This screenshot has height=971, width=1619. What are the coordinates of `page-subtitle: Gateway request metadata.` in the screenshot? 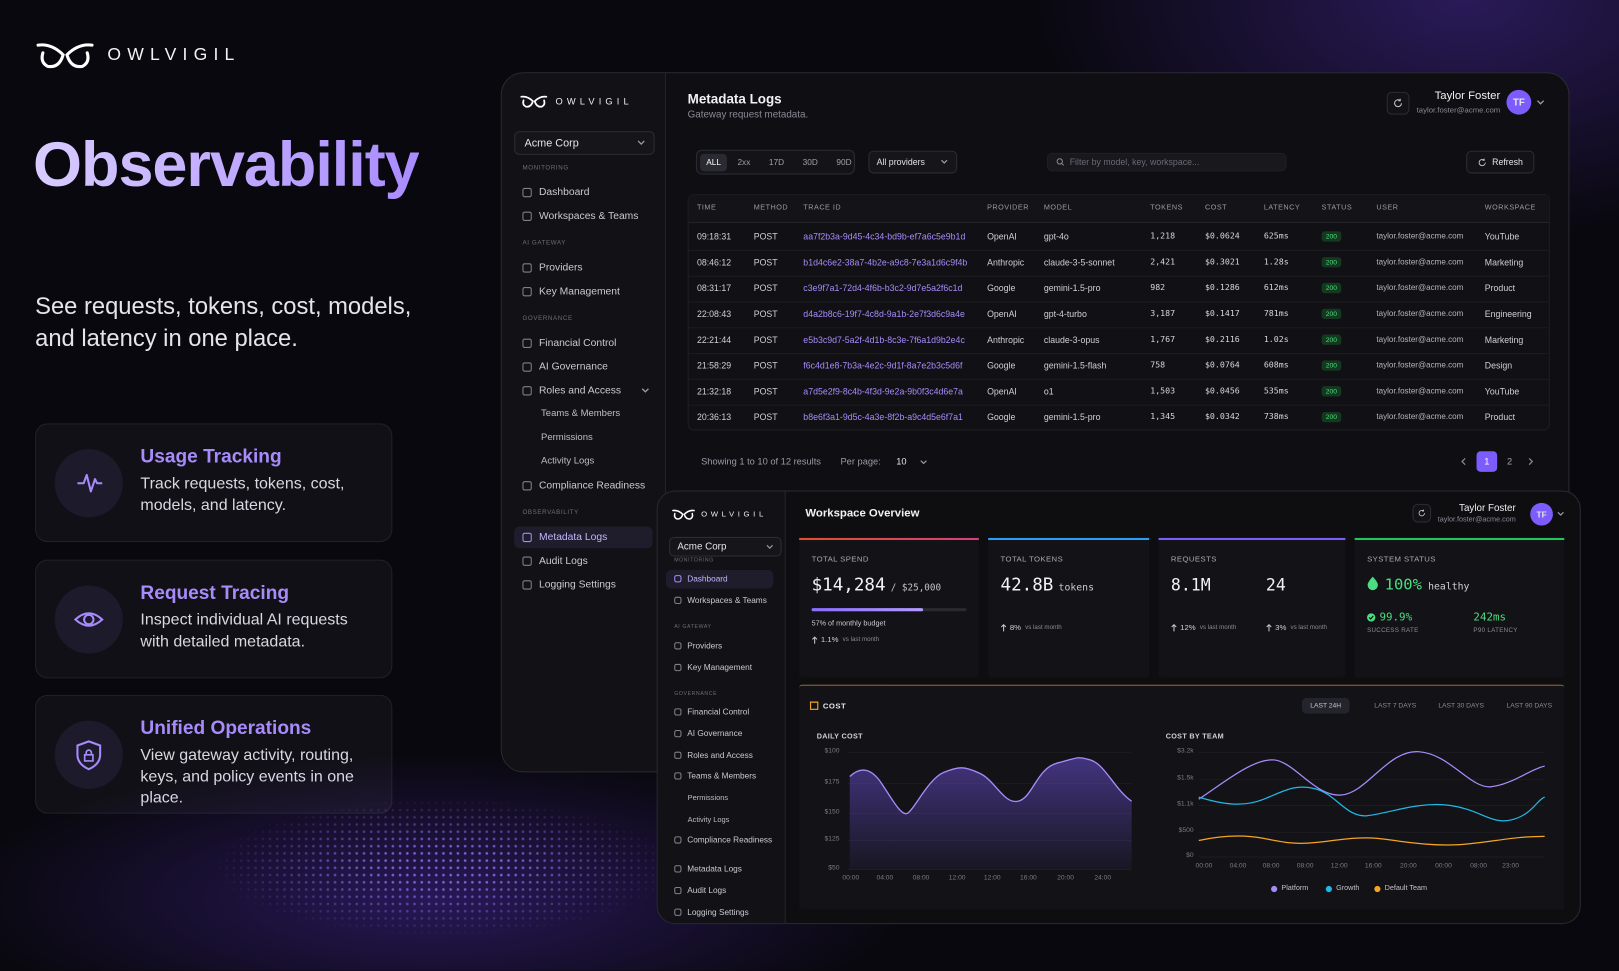 It's located at (748, 115).